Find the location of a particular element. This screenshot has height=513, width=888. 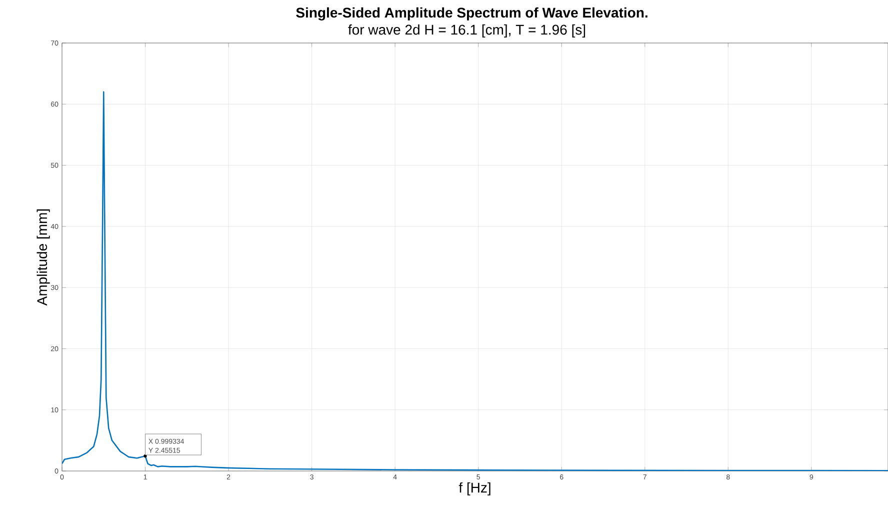

y-axis-title: Amplitude [mm] is located at coordinates (43, 257).